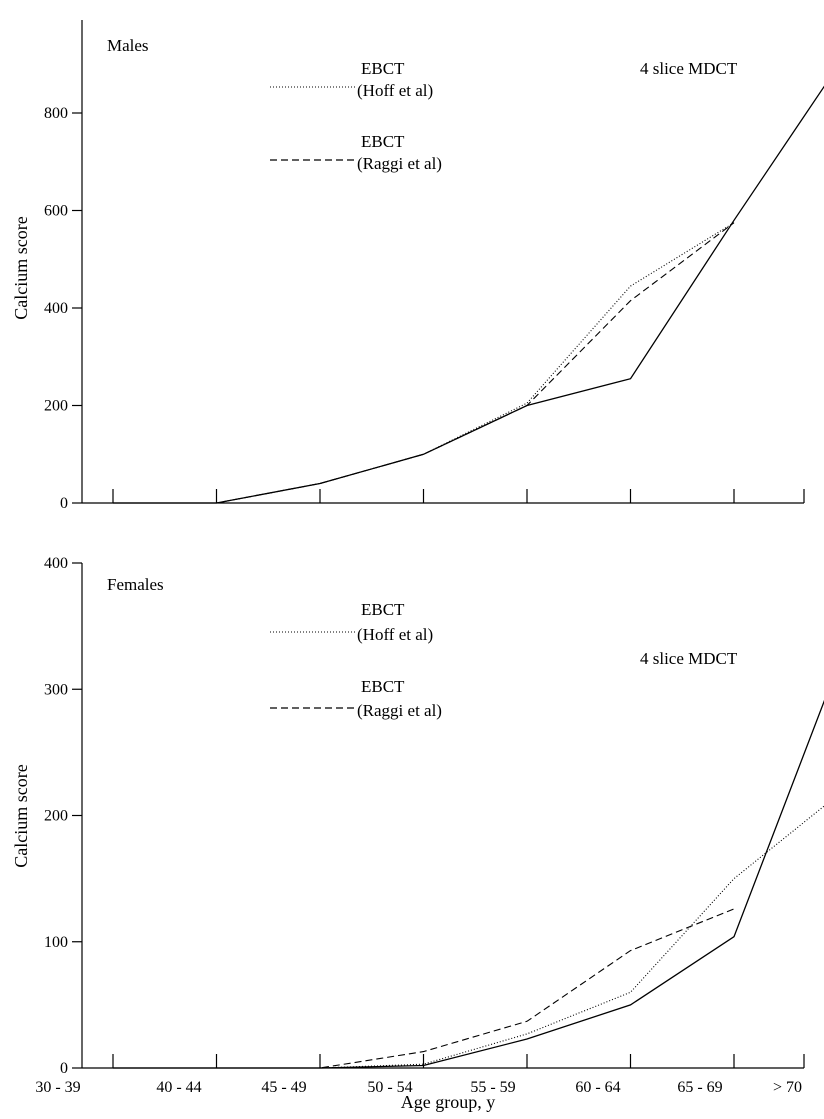  Describe the element at coordinates (178, 1087) in the screenshot. I see `x-tick-label-1: 40 - 44` at that location.